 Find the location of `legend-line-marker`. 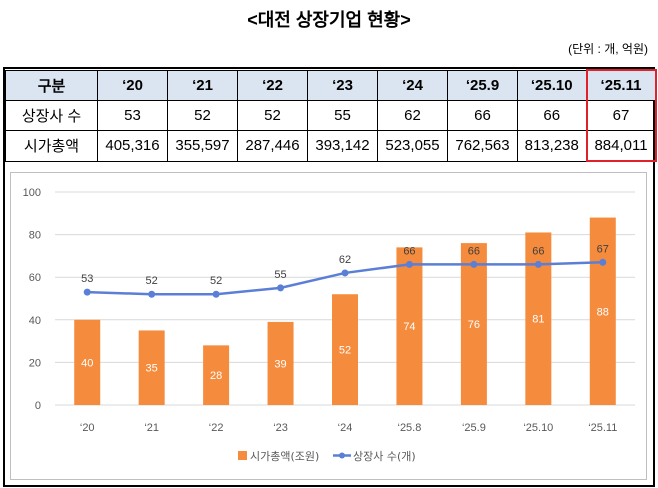

legend-line-marker is located at coordinates (342, 455).